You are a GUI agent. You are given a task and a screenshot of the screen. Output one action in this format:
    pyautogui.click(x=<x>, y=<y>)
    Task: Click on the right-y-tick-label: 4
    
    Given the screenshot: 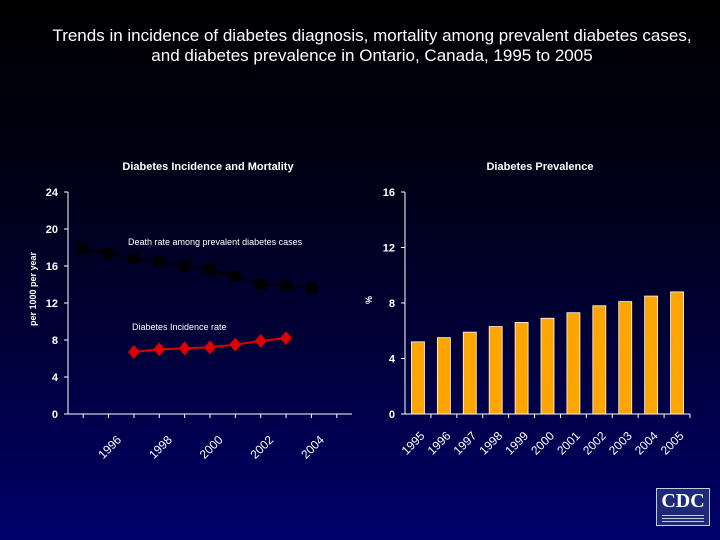 What is the action you would take?
    pyautogui.click(x=392, y=360)
    